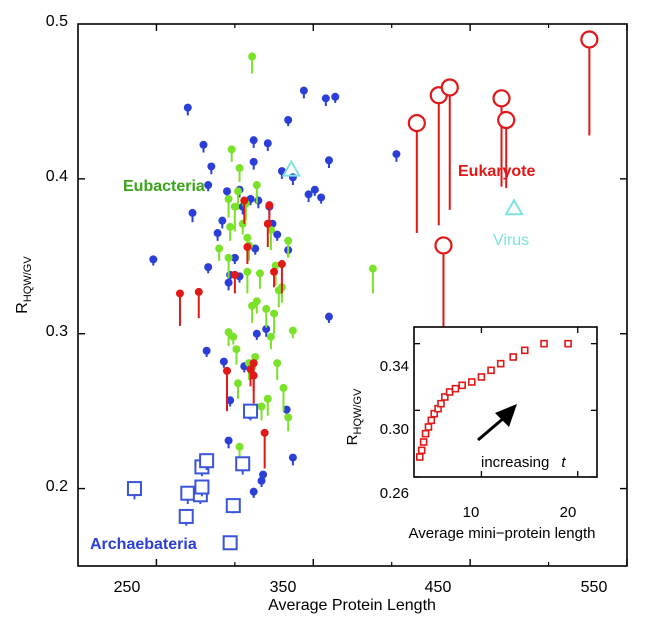 Image resolution: width=654 pixels, height=620 pixels. I want to click on y-tick-label: 0.5, so click(57, 21).